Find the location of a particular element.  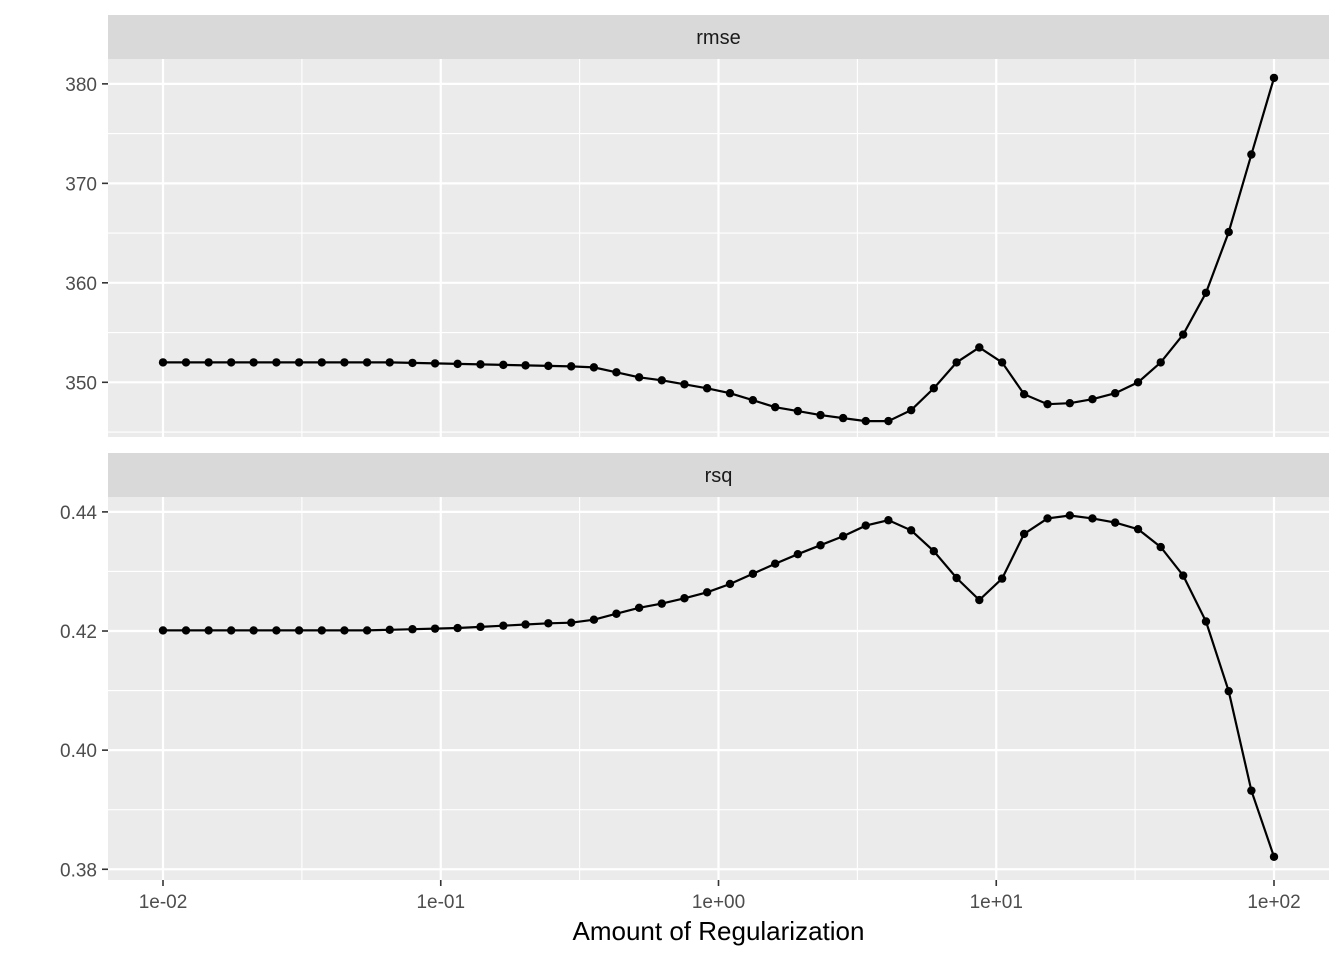

x-tick-label: 1e+02 is located at coordinates (1273, 902).